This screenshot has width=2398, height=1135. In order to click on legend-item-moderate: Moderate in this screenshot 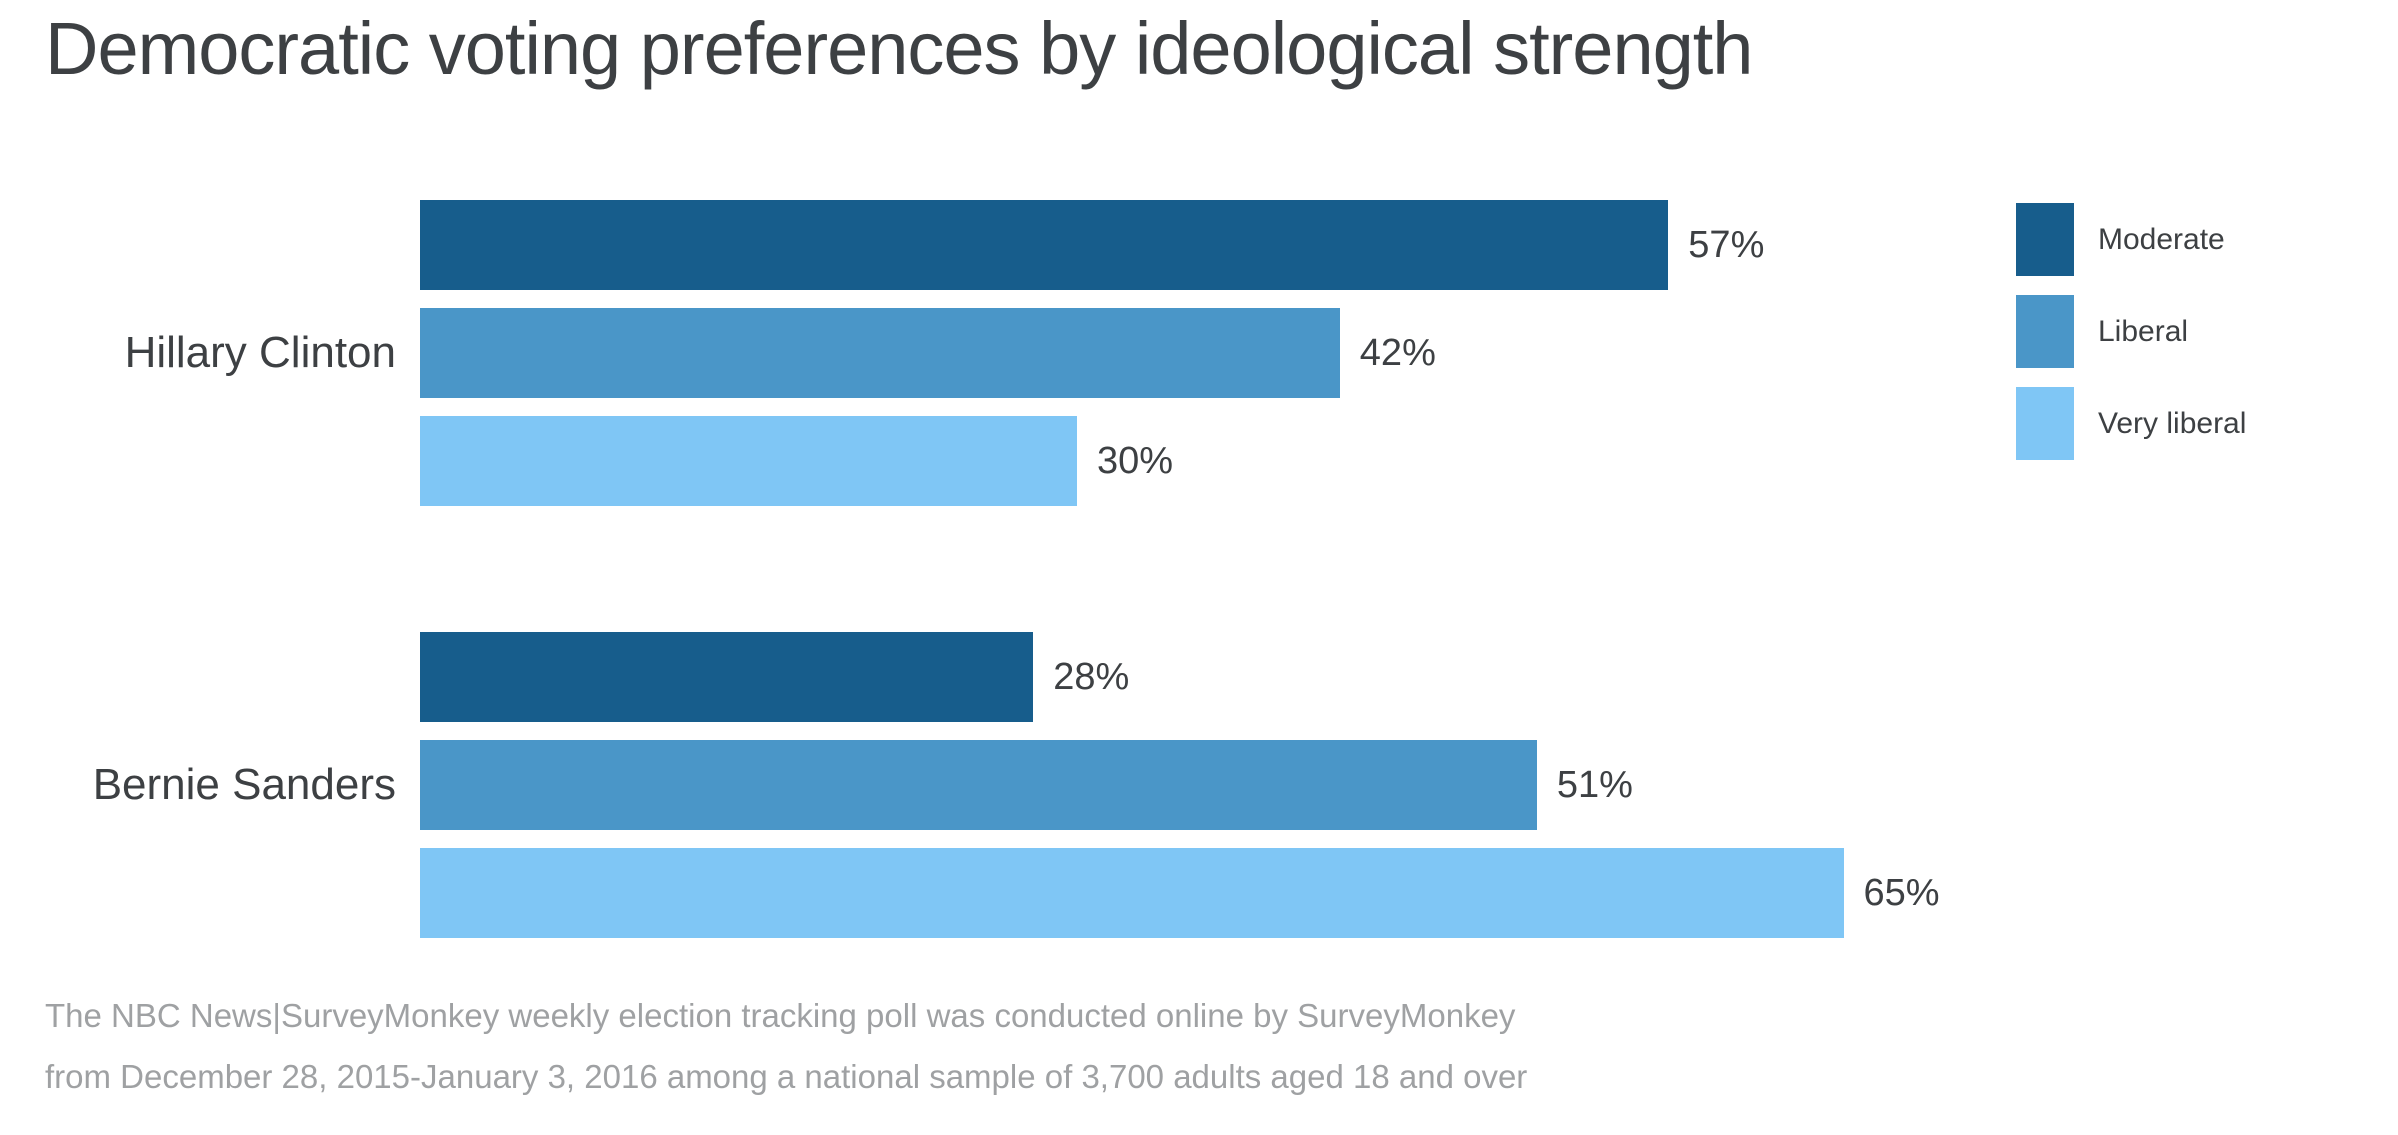, I will do `click(2131, 239)`.